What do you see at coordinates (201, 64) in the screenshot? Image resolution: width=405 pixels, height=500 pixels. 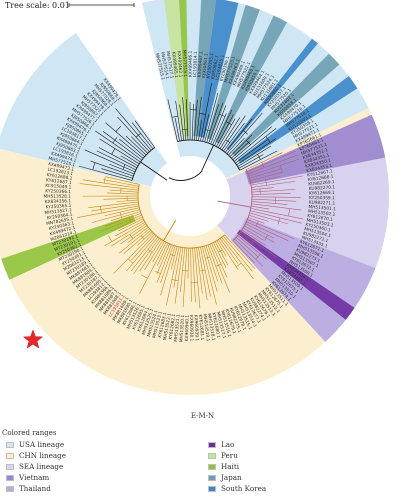 I see `leaf-label: KX499467.1` at bounding box center [201, 64].